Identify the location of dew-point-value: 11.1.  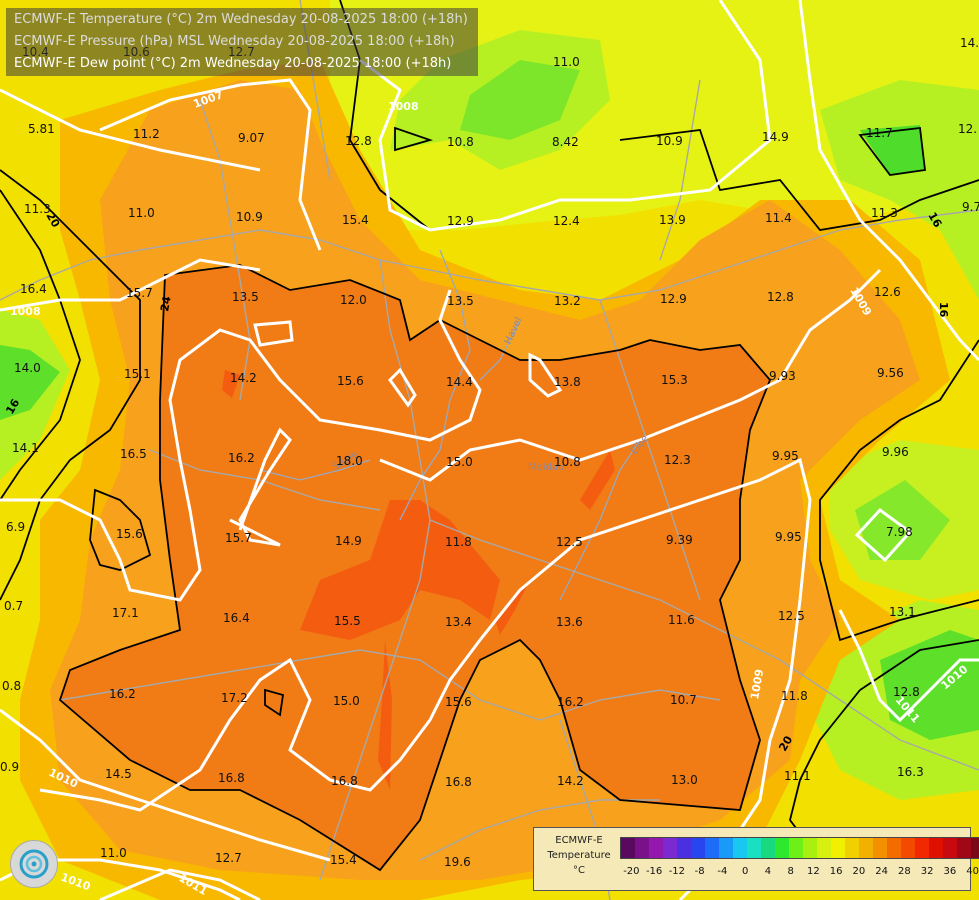
(797, 776).